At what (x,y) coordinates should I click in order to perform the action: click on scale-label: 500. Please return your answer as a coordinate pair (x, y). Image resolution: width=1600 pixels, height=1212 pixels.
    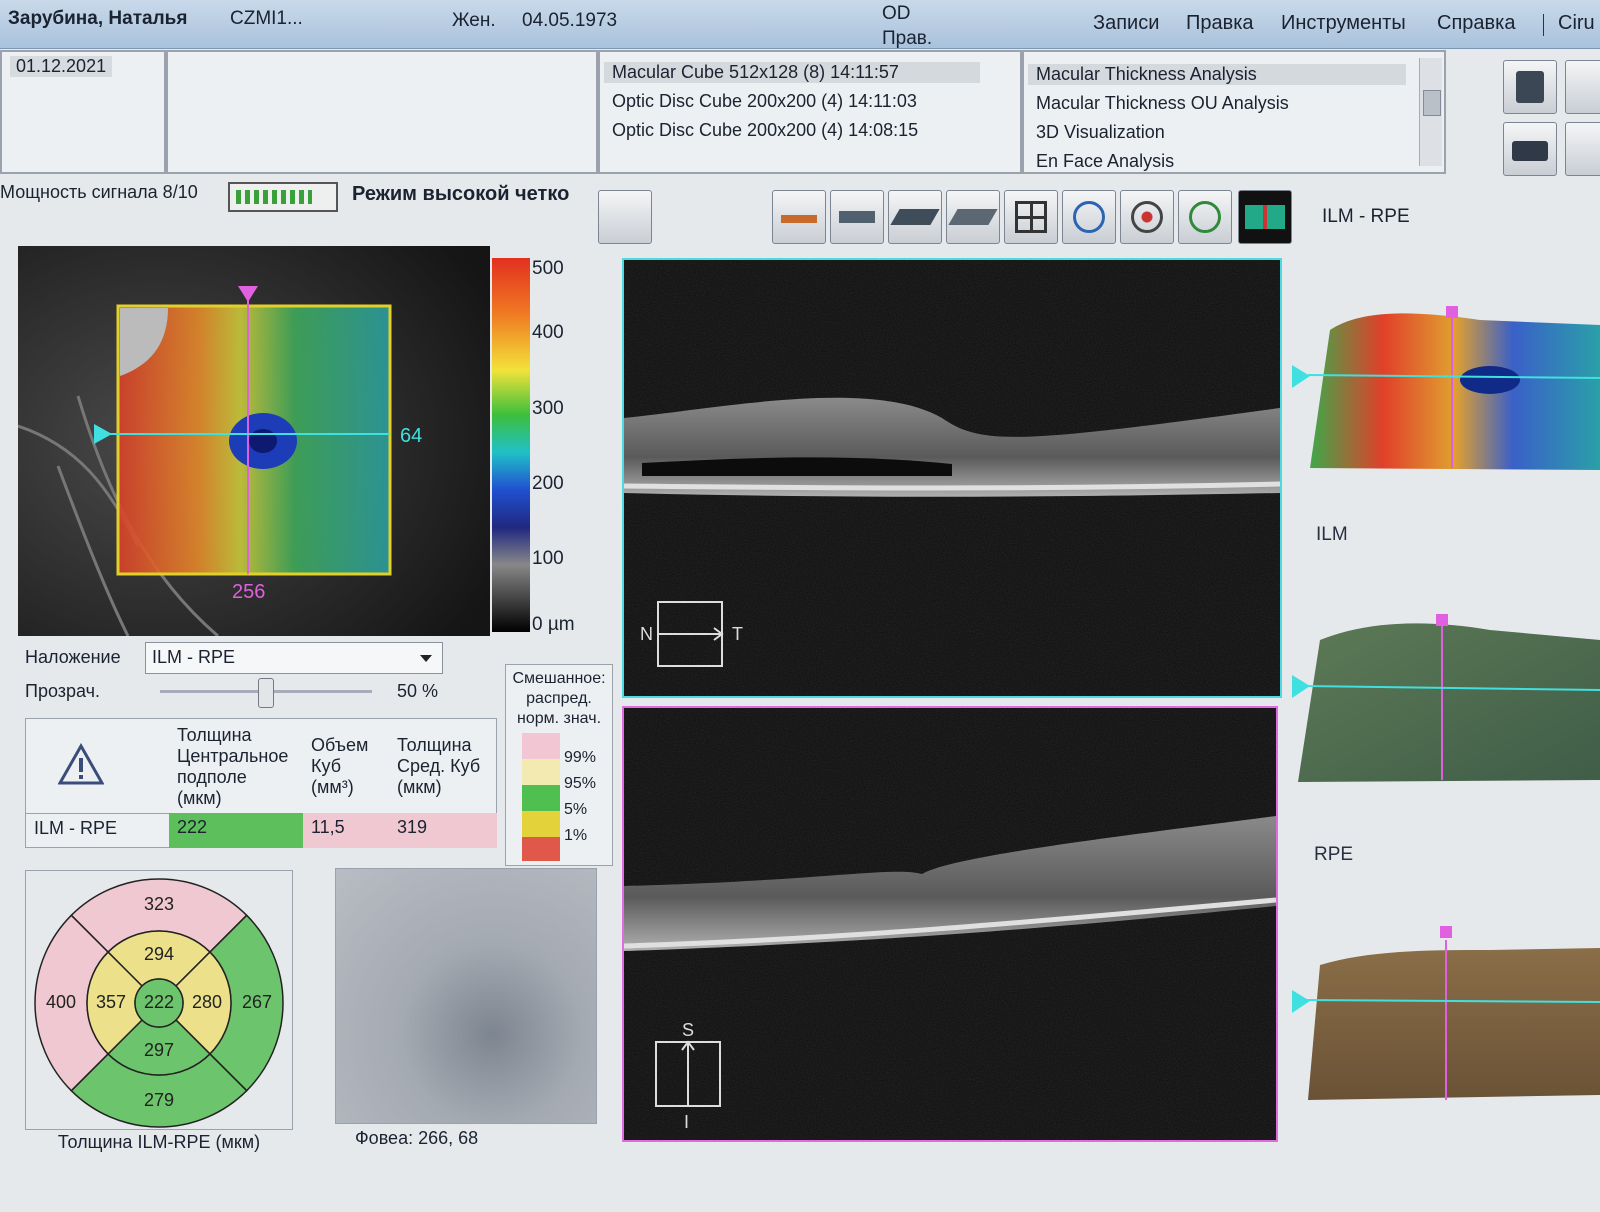
    Looking at the image, I should click on (548, 268).